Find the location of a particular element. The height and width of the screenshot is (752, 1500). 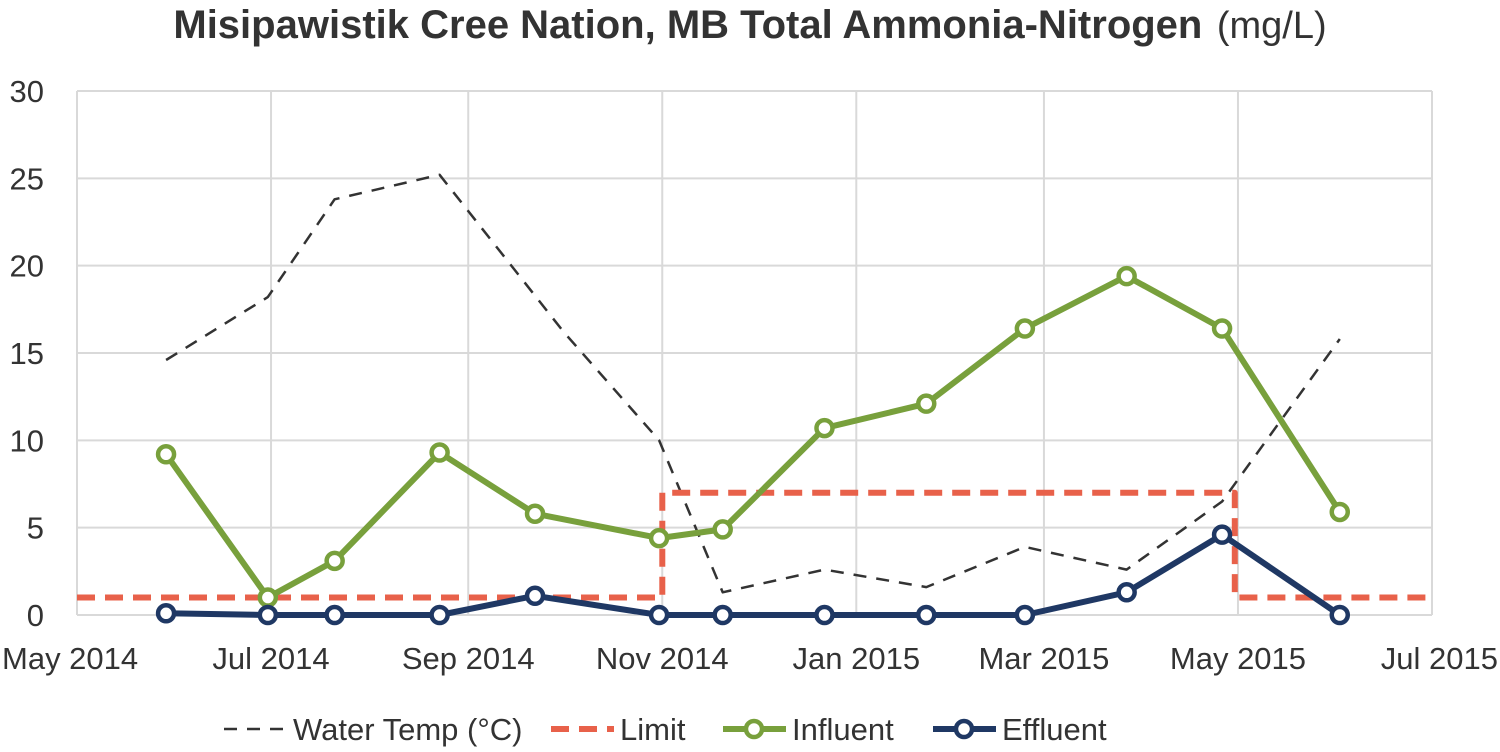

legend-label-1: Limit is located at coordinates (653, 729).